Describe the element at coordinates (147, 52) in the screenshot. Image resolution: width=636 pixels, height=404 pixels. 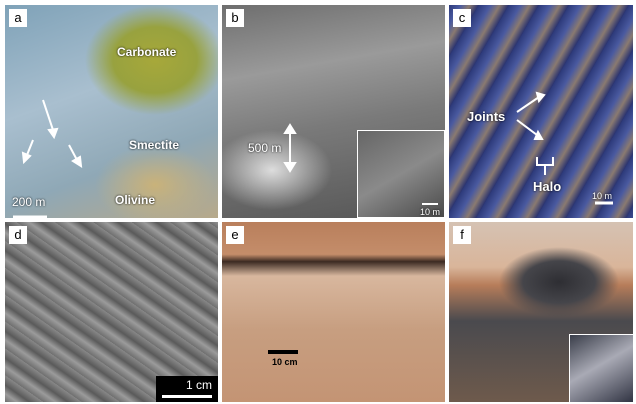
I see `label: Carbonate` at that location.